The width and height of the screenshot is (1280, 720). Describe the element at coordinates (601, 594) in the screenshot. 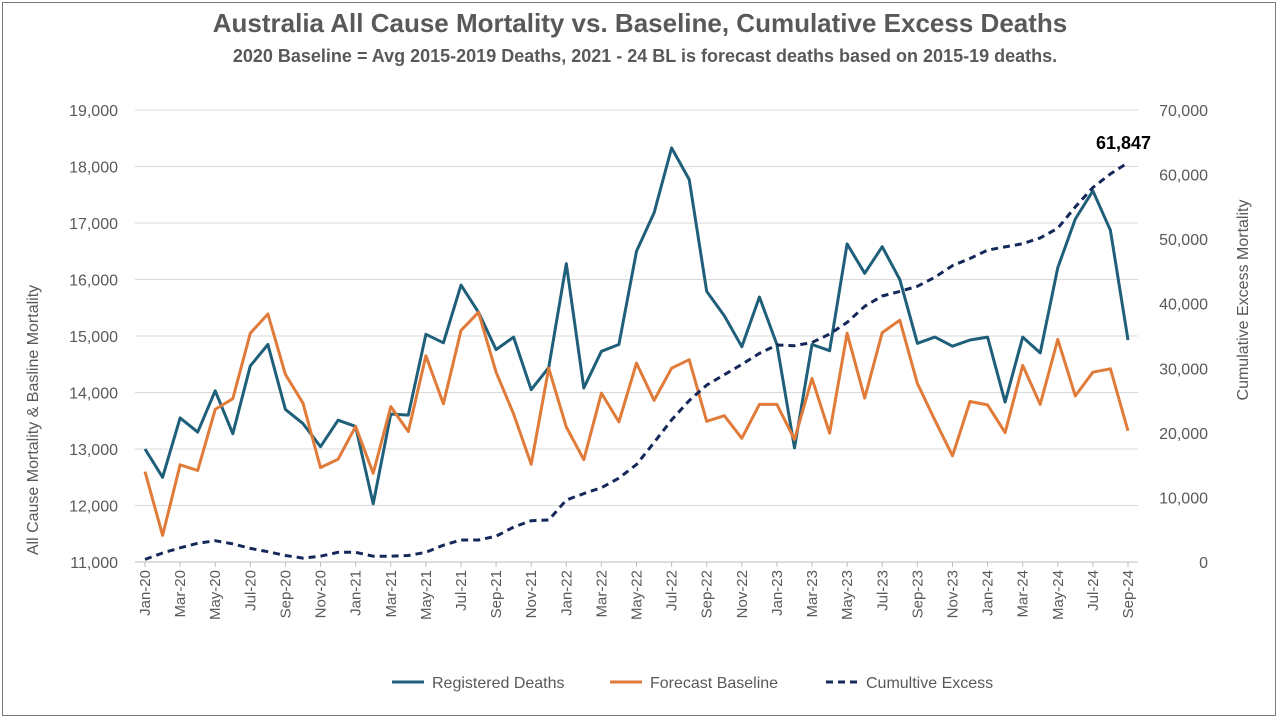

I see `x-tick-label: Mar-22` at that location.